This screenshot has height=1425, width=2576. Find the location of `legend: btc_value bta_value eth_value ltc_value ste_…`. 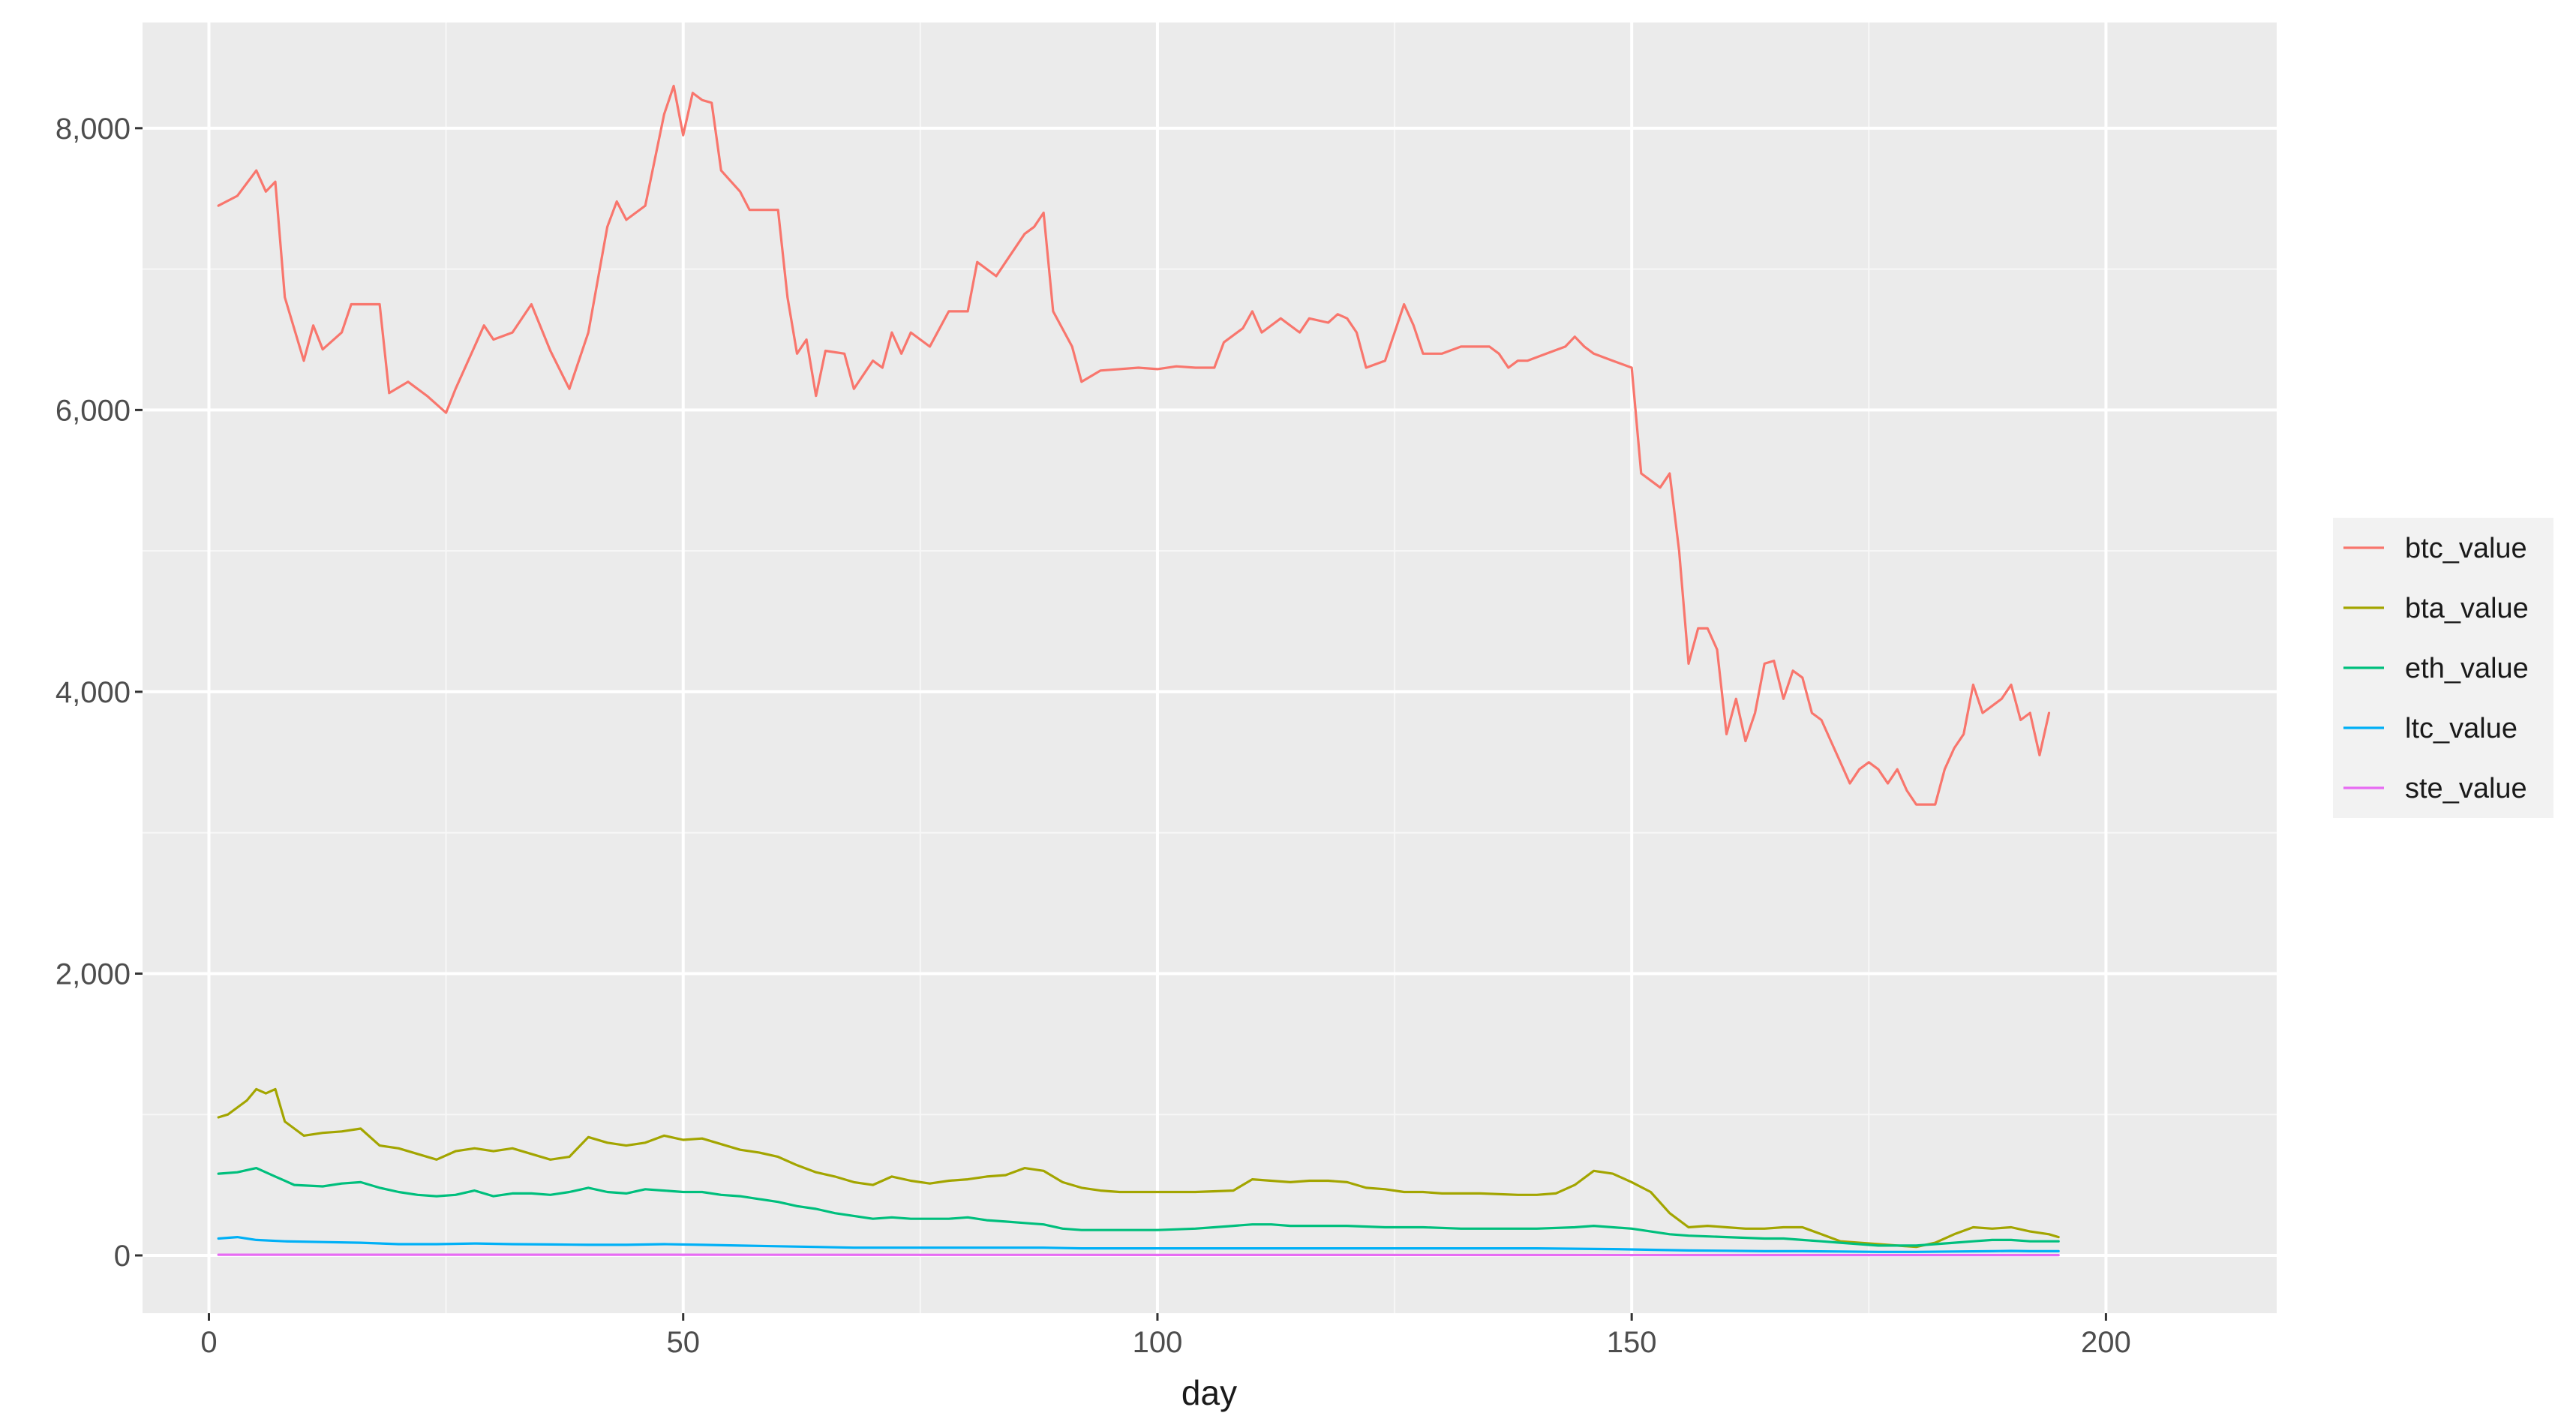

legend: btc_value bta_value eth_value ltc_value ste_… is located at coordinates (2443, 668).